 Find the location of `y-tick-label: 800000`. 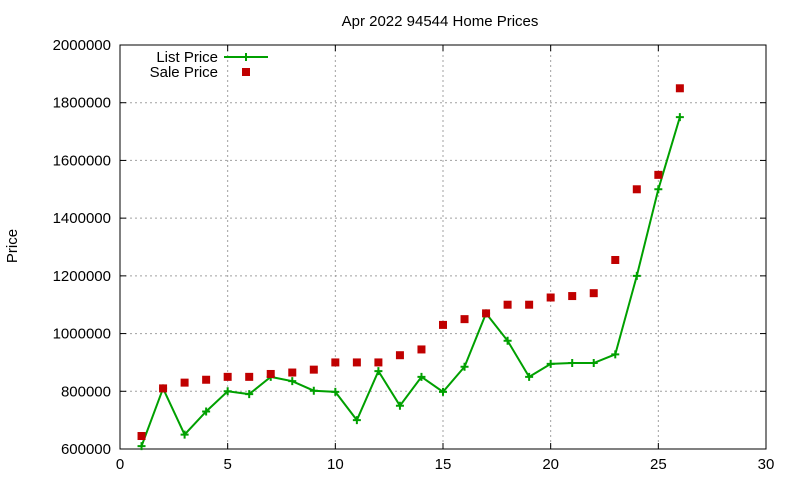

y-tick-label: 800000 is located at coordinates (86, 391).